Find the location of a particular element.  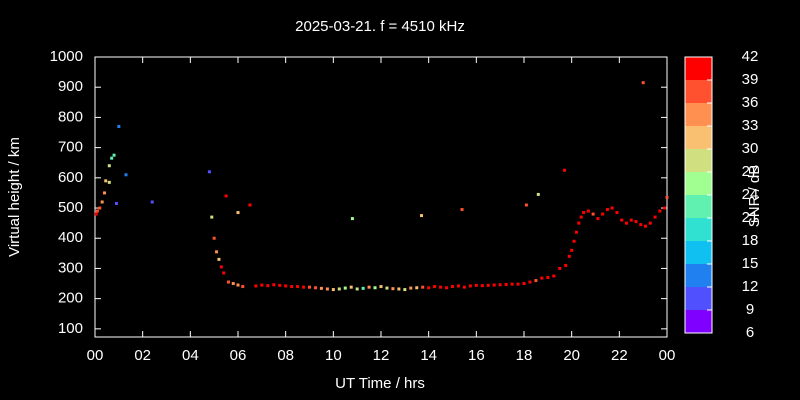

x-tick-label: 06 is located at coordinates (238, 355).